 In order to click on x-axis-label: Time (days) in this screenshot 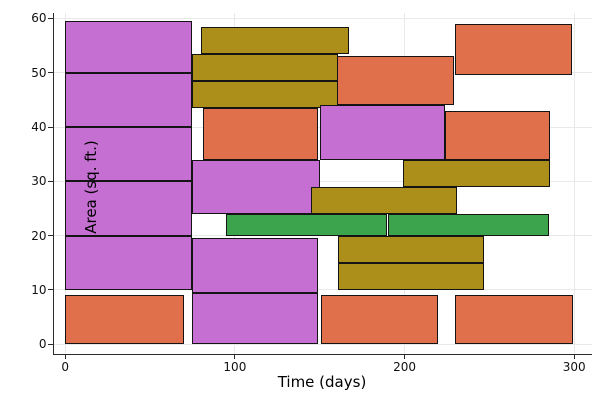, I will do `click(322, 382)`.